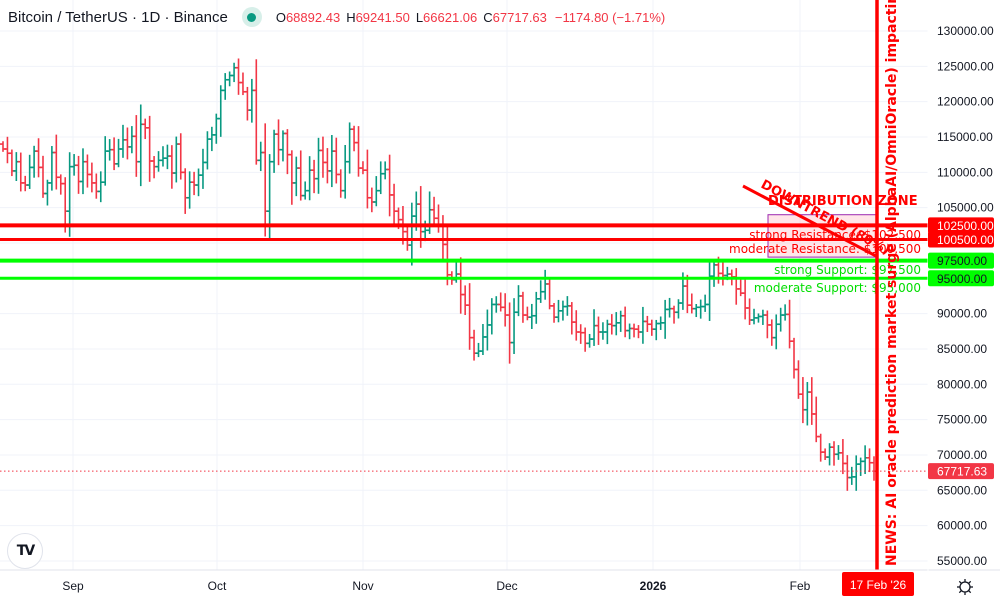 This screenshot has width=1000, height=600. I want to click on open-value: 68892.43, so click(313, 17).